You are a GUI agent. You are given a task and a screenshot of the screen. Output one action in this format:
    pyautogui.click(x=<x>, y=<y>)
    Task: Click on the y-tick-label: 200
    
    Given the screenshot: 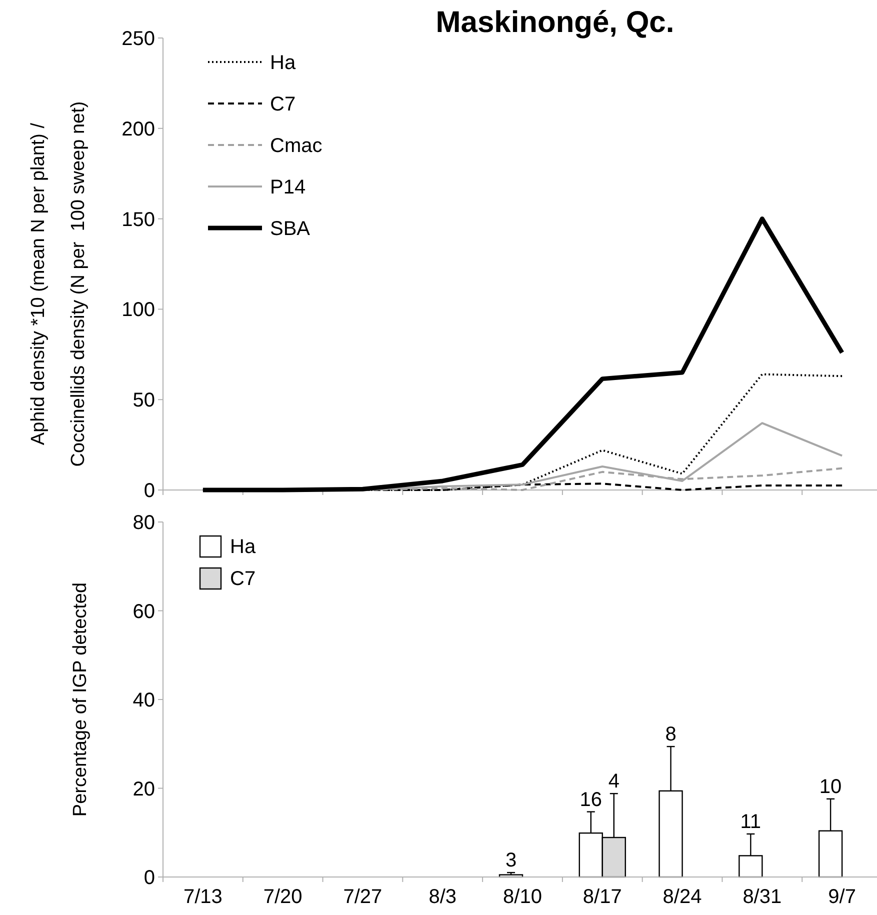 What is the action you would take?
    pyautogui.click(x=138, y=129)
    